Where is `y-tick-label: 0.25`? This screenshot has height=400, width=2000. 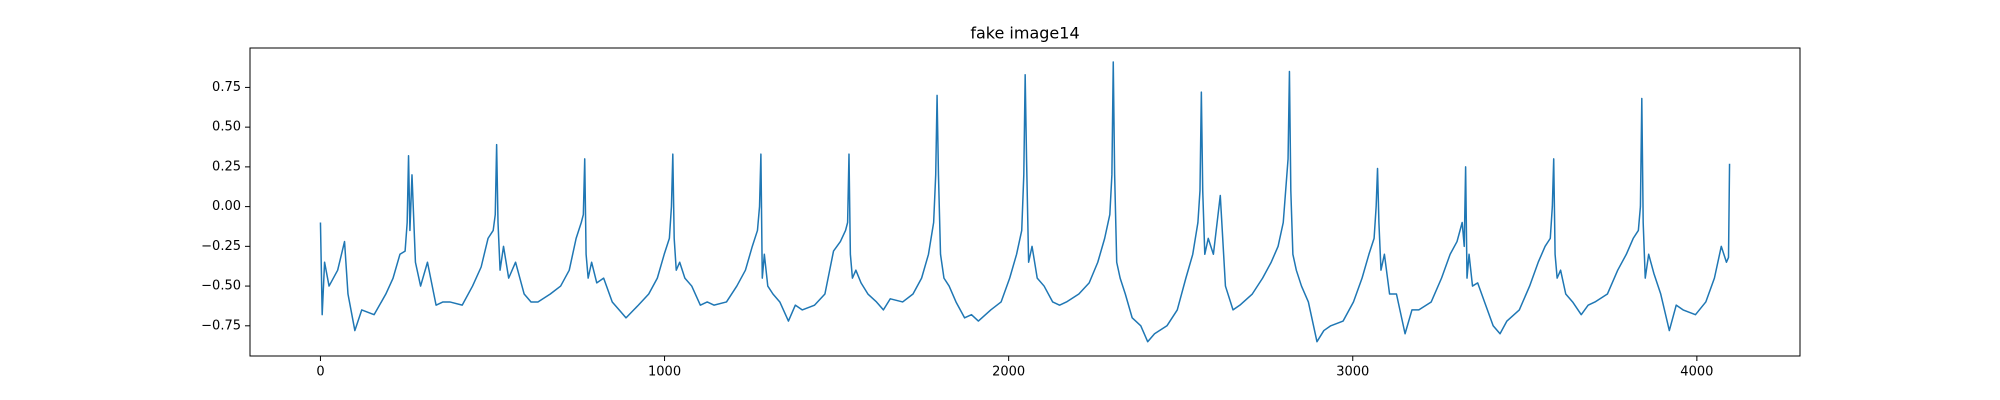 y-tick-label: 0.25 is located at coordinates (226, 166).